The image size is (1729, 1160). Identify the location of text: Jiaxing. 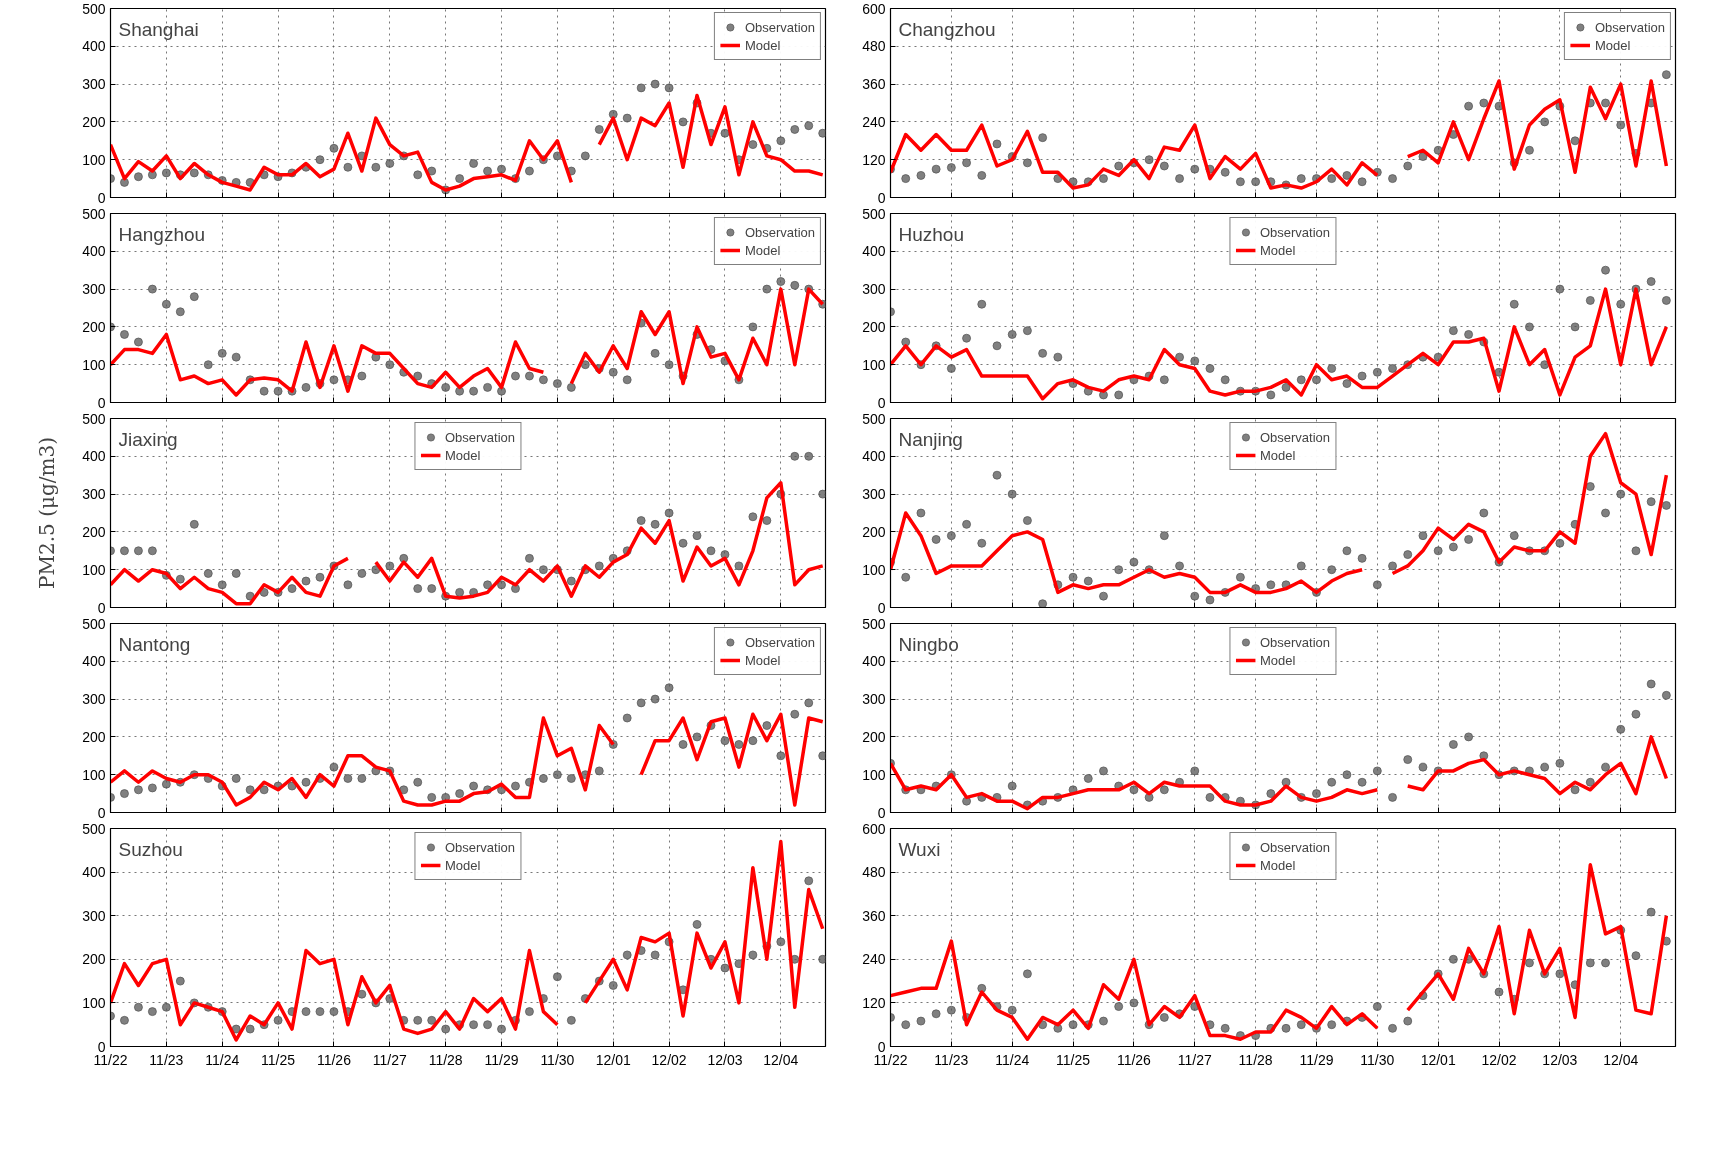
(148, 439).